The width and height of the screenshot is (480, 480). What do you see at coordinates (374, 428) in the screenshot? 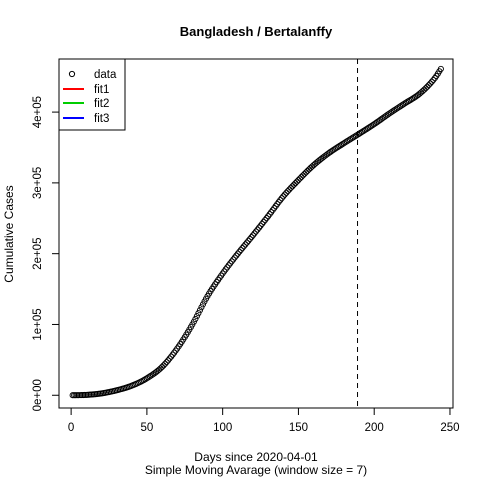
I see `x-tick-label: 200` at bounding box center [374, 428].